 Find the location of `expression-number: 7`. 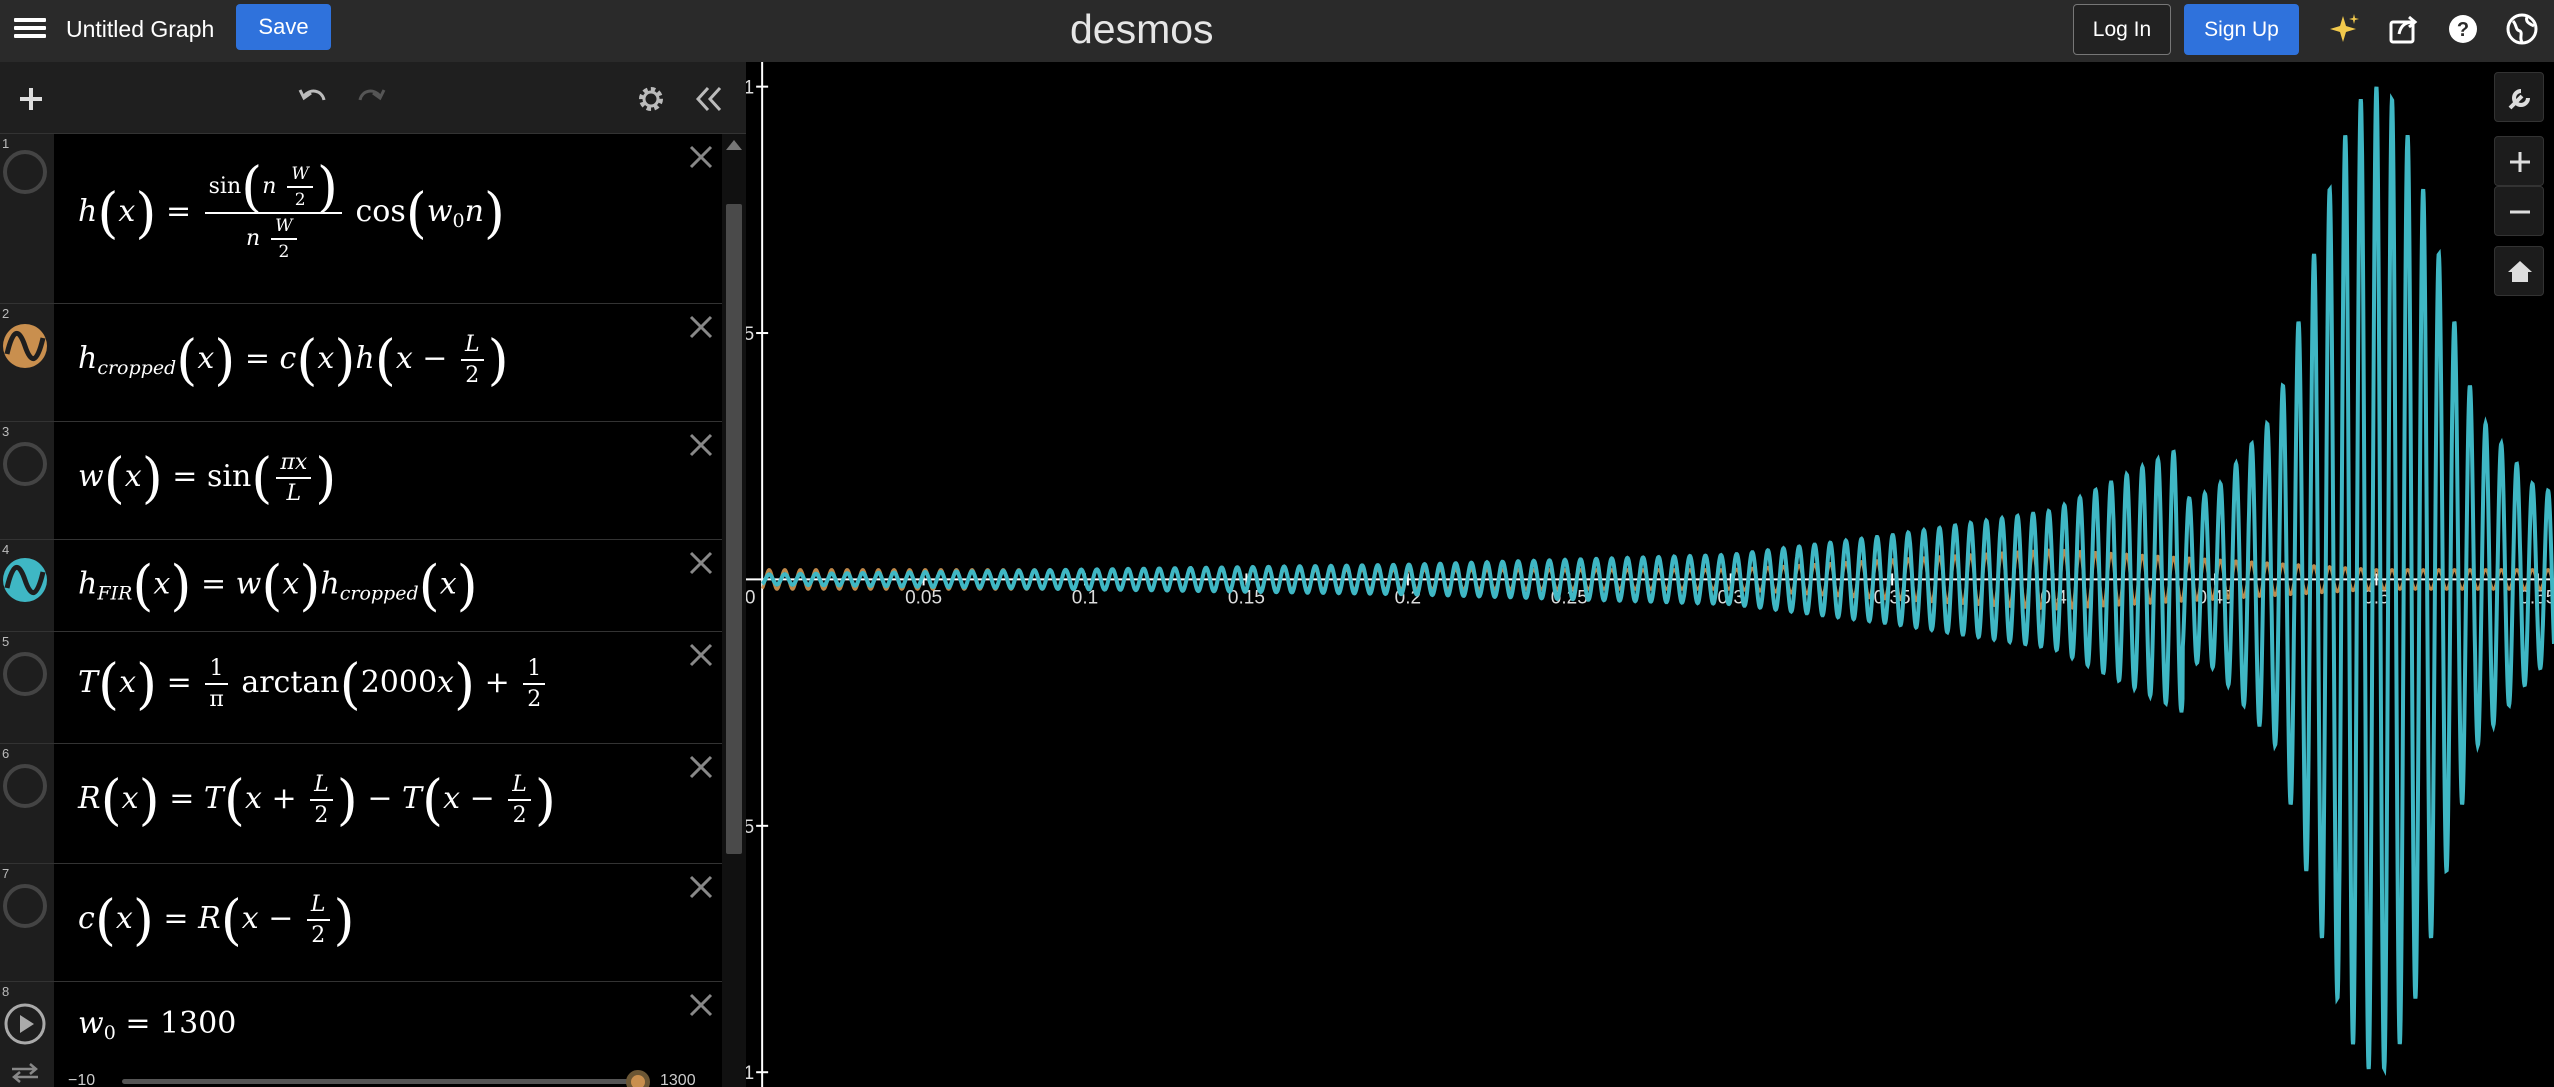

expression-number: 7 is located at coordinates (6, 873).